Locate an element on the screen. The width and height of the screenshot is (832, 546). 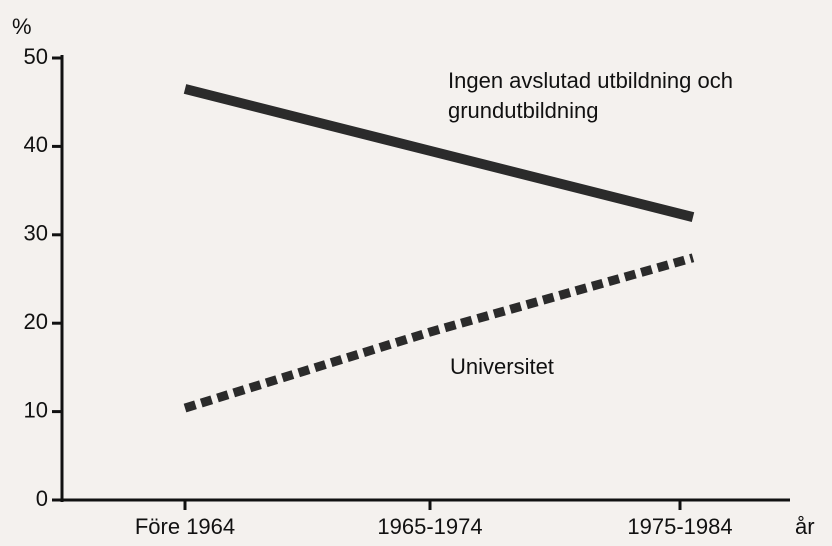
y-tick-label: 0 is located at coordinates (42, 498).